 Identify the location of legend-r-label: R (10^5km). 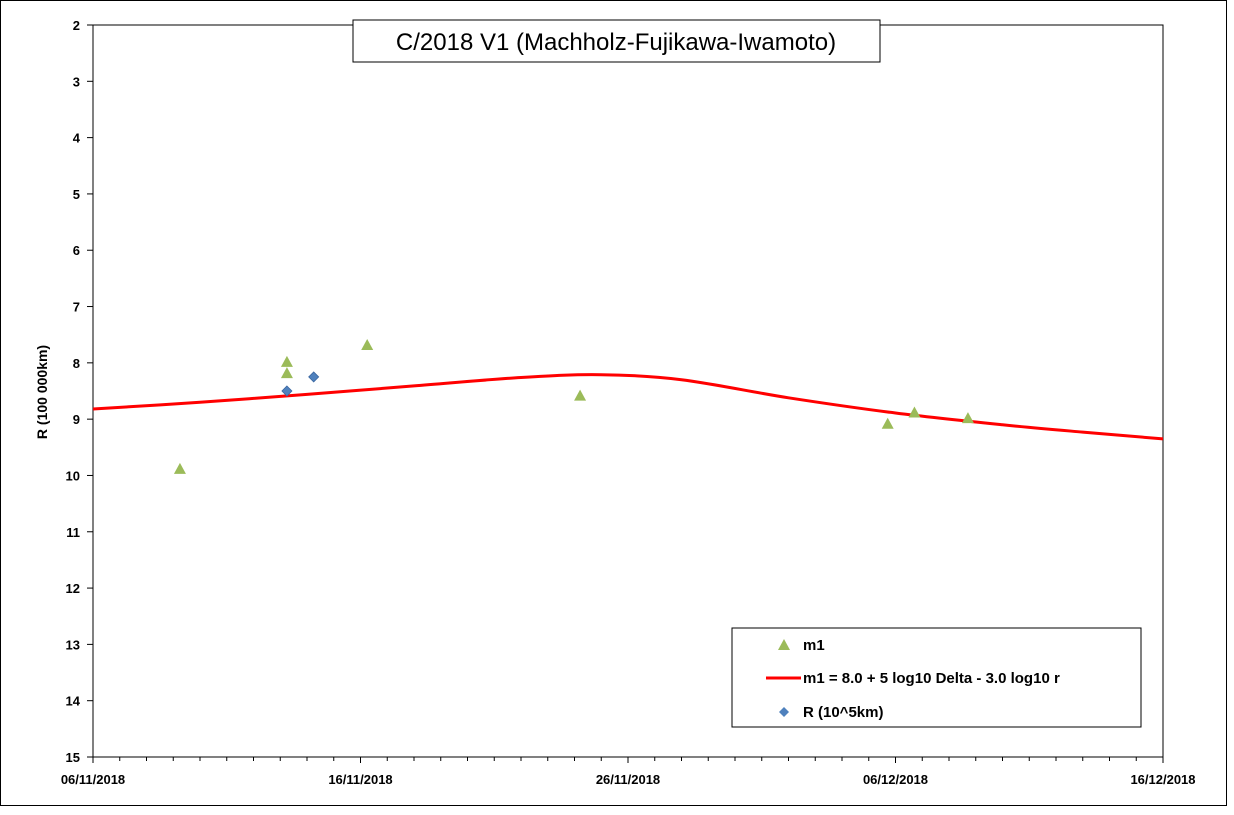
(843, 712).